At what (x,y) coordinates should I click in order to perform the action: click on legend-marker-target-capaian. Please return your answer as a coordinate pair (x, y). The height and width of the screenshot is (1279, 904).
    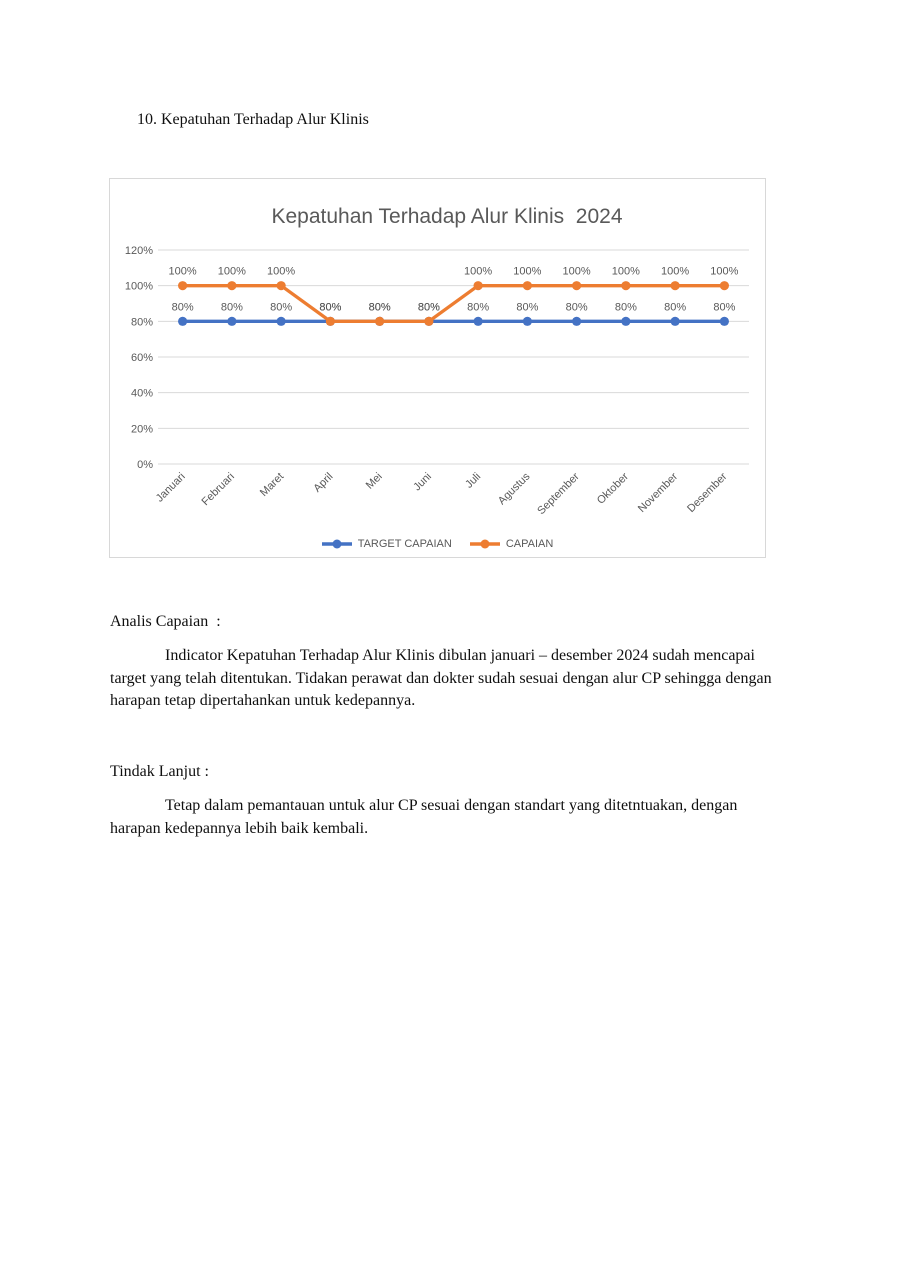
    Looking at the image, I should click on (336, 544).